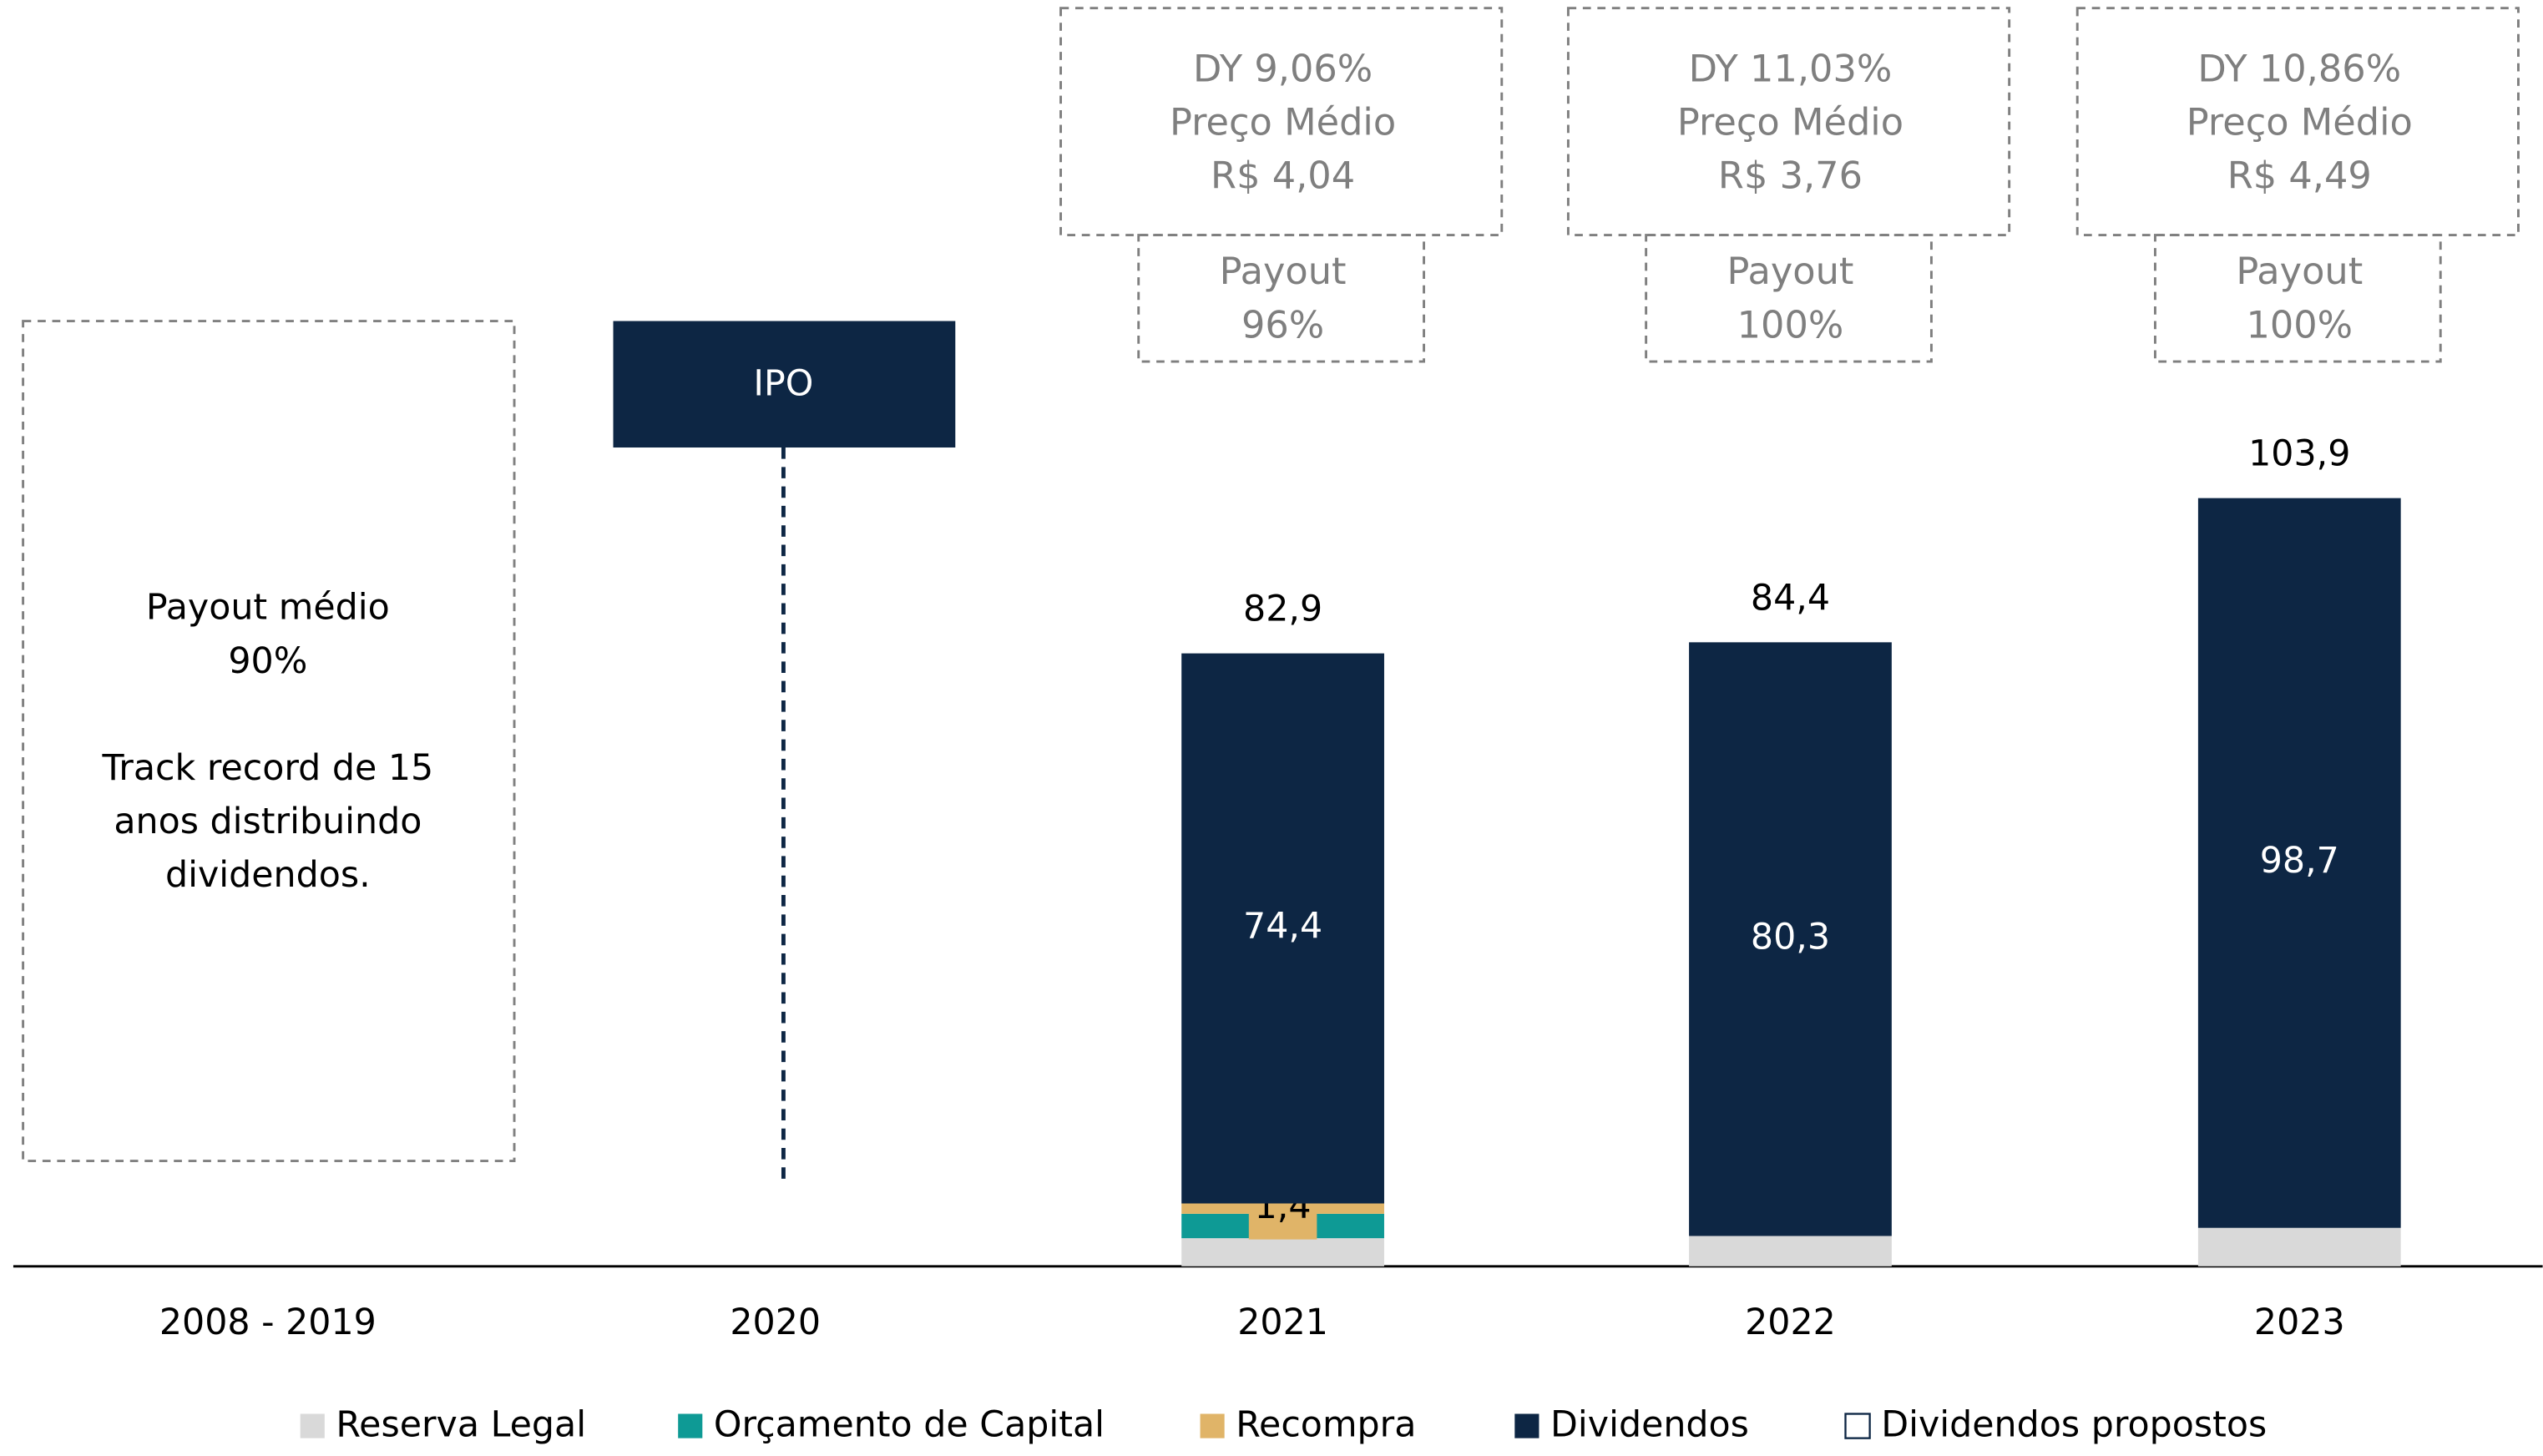 Image resolution: width=2543 pixels, height=1456 pixels. What do you see at coordinates (267, 661) in the screenshot?
I see `history-text: 90%` at bounding box center [267, 661].